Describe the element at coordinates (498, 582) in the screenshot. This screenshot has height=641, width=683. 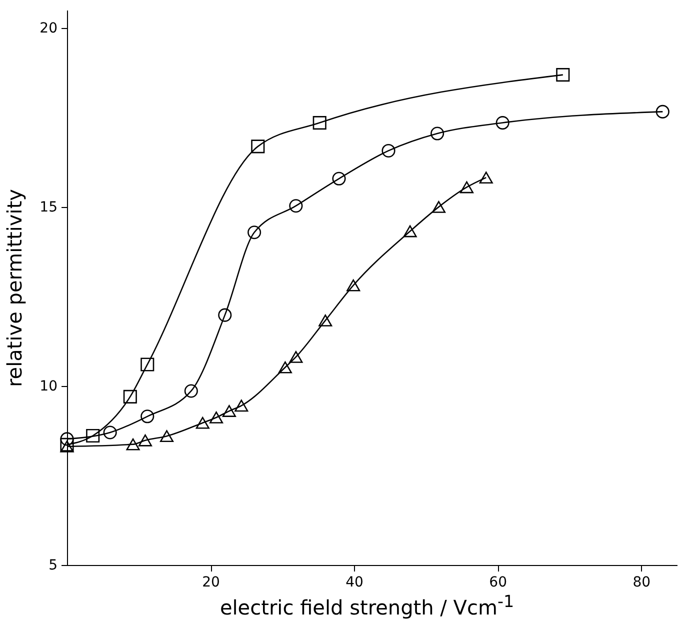
I see `x-tick-label: 60` at that location.